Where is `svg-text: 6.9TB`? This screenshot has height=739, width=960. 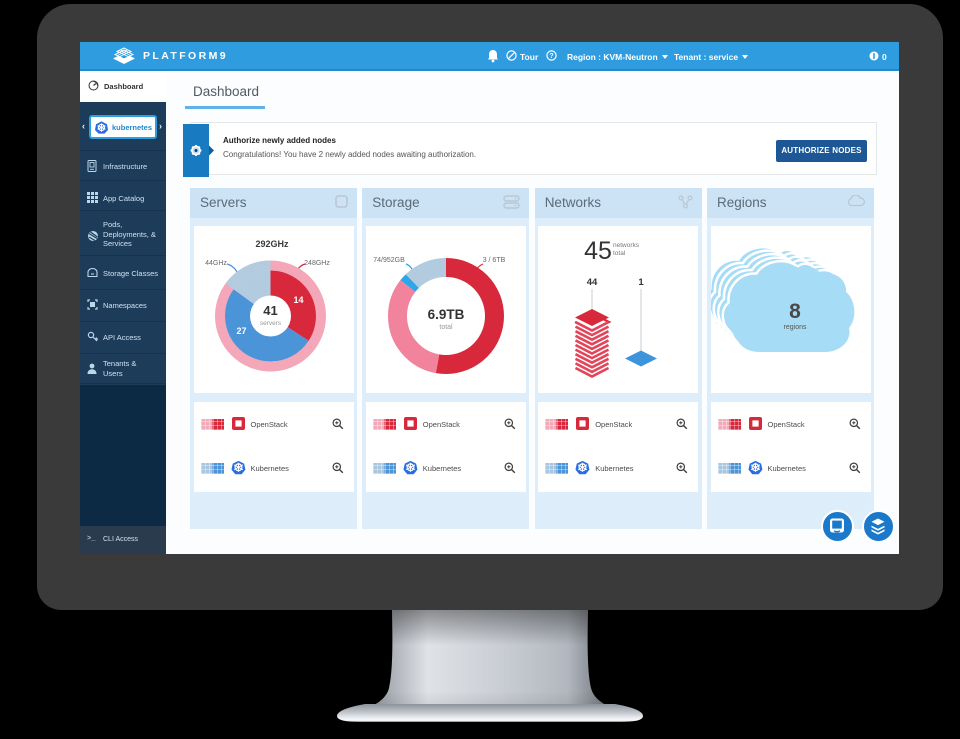
svg-text: 6.9TB is located at coordinates (445, 314).